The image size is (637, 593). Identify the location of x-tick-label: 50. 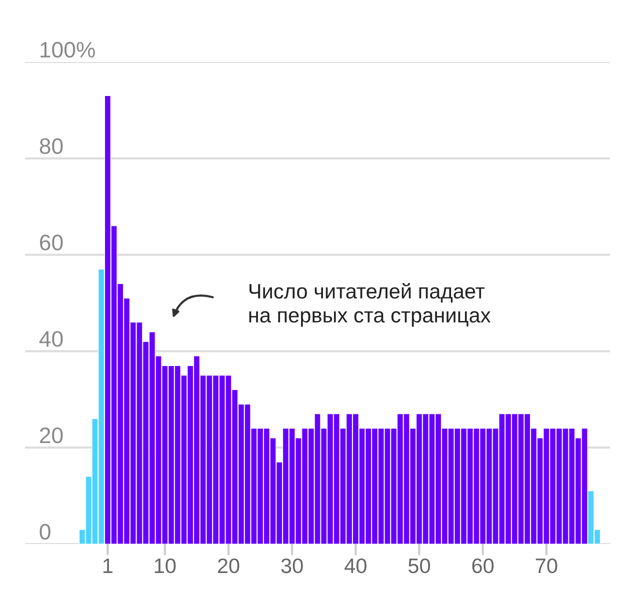
(419, 566).